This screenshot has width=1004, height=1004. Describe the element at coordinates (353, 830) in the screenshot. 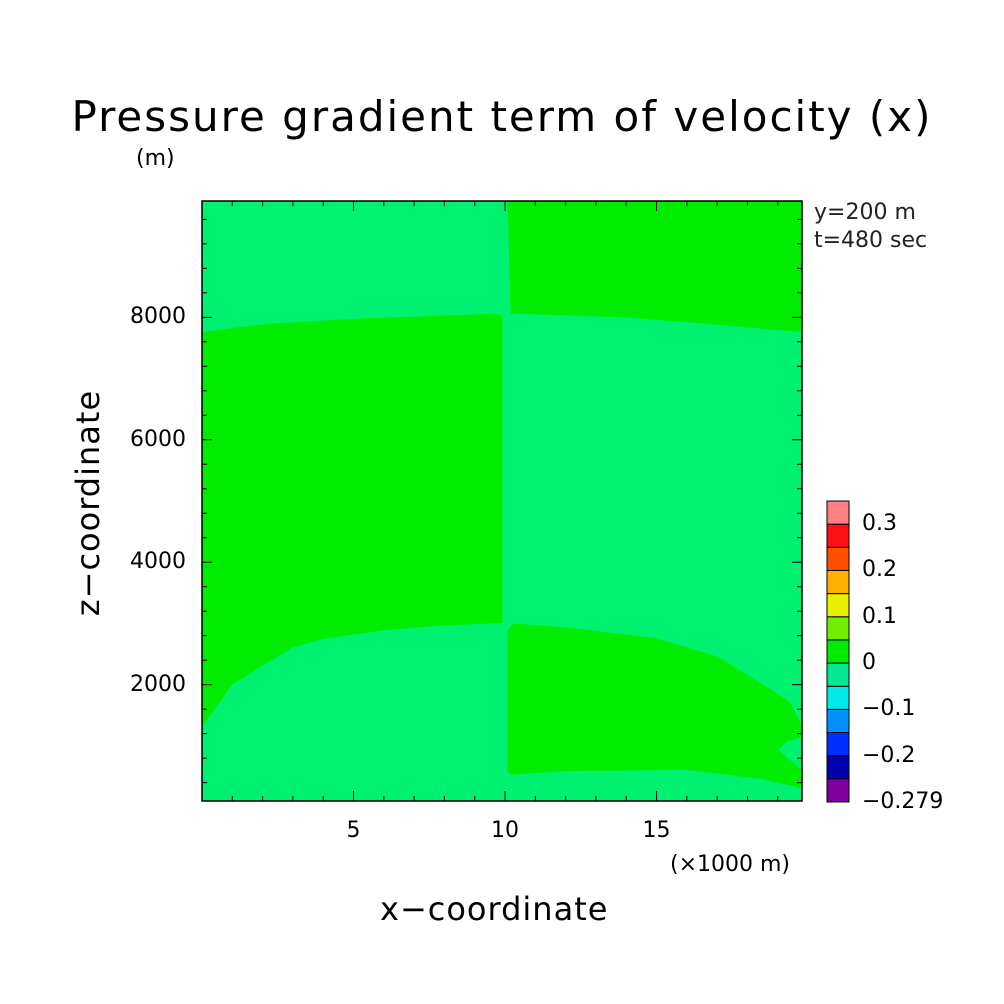

I see `x-tick-label: 5` at that location.